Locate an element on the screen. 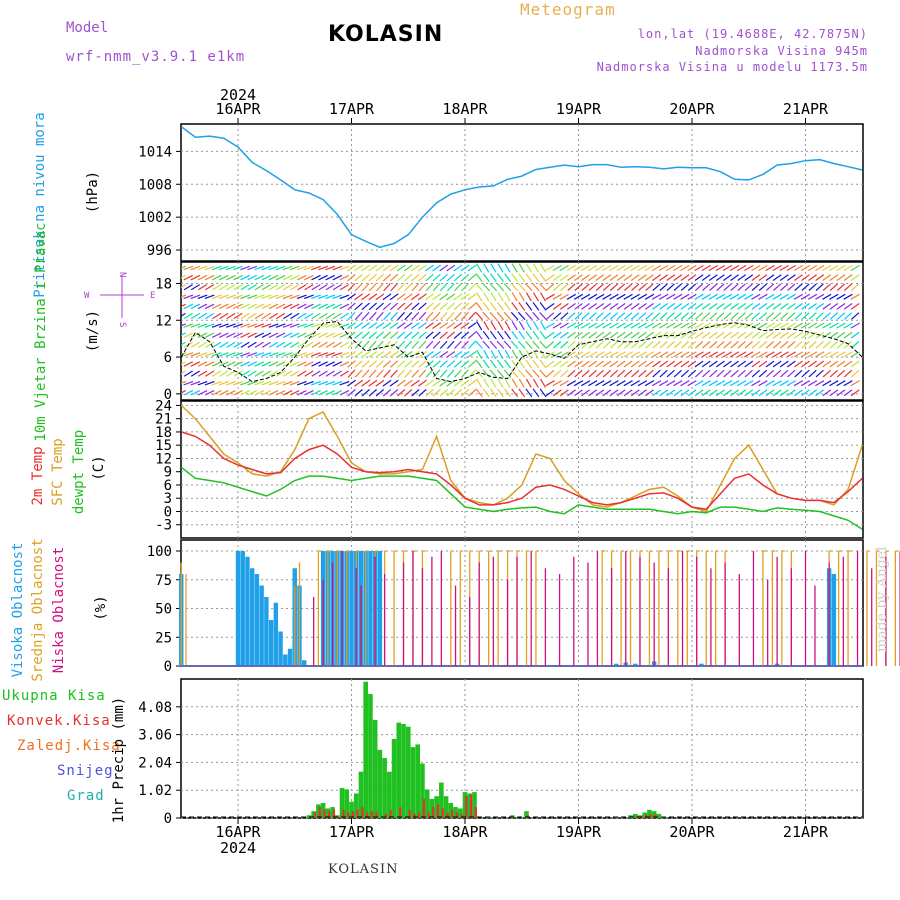  wind-title-line1: 10m Vjetar Brzina i Pravac is located at coordinates (41, 331).